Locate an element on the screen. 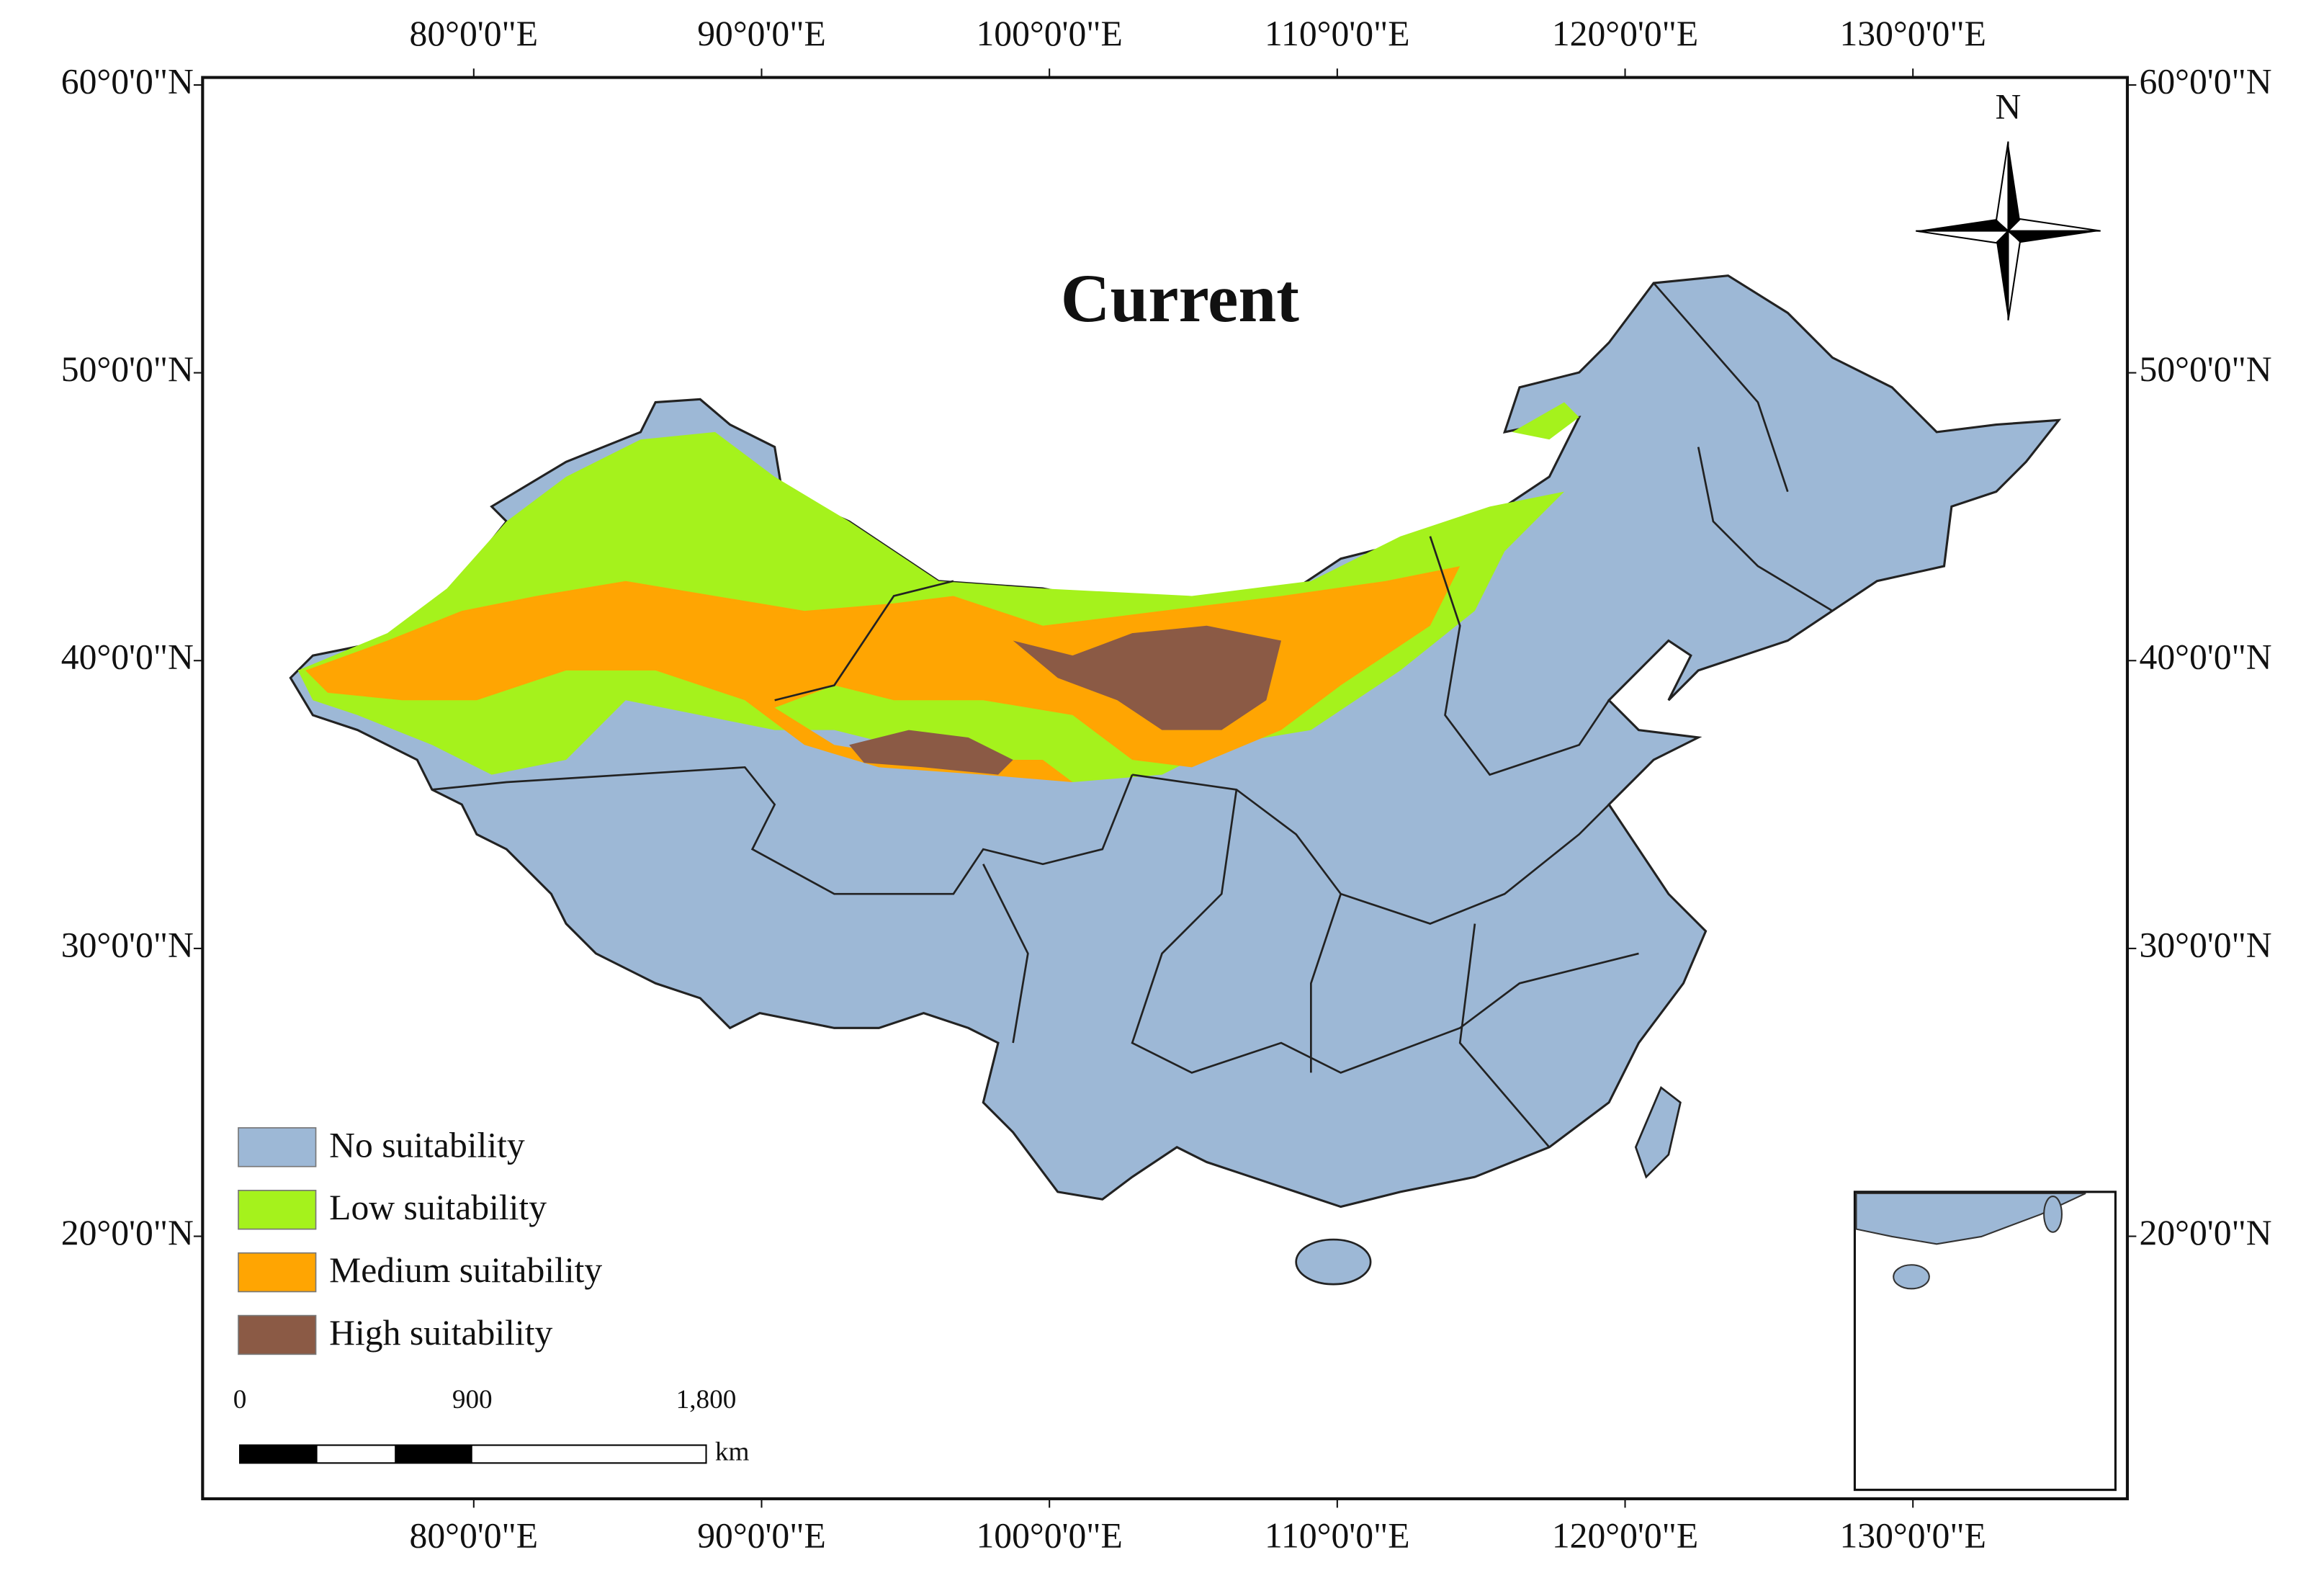 This screenshot has height=1578, width=2324. hainan is located at coordinates (1333, 1262).